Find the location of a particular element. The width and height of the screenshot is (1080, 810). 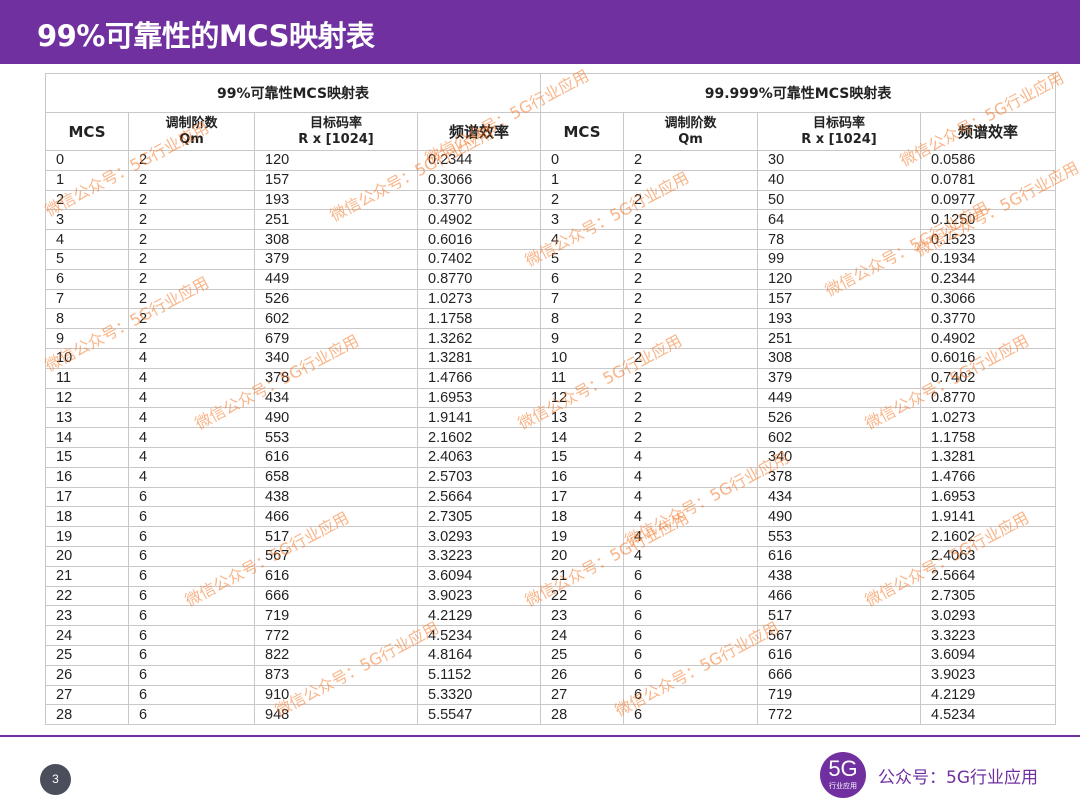

table-cell: 7 is located at coordinates (582, 299).